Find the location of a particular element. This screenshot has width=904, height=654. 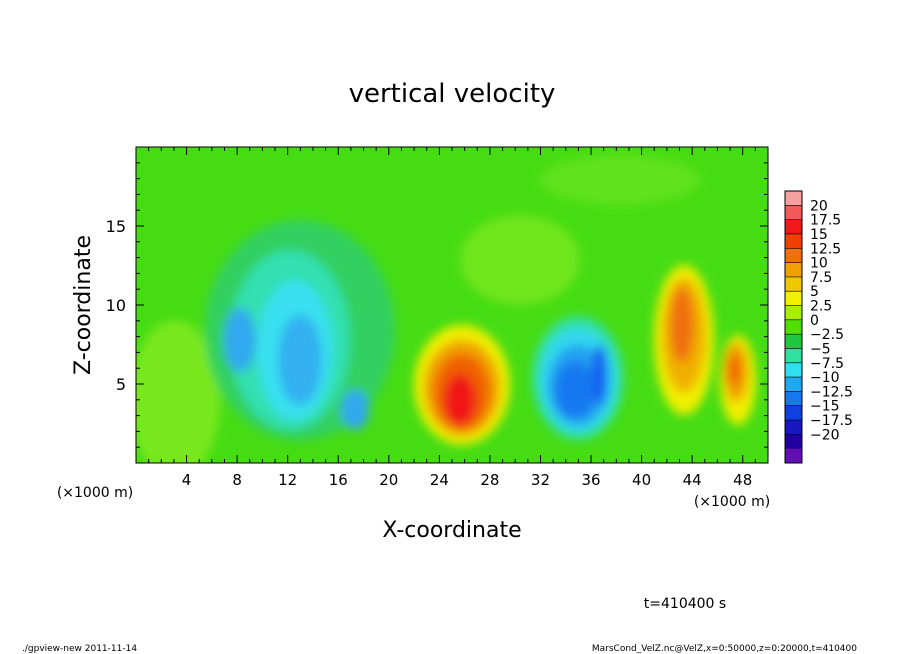

x-unit-label-right: (×1000 m) is located at coordinates (732, 502).